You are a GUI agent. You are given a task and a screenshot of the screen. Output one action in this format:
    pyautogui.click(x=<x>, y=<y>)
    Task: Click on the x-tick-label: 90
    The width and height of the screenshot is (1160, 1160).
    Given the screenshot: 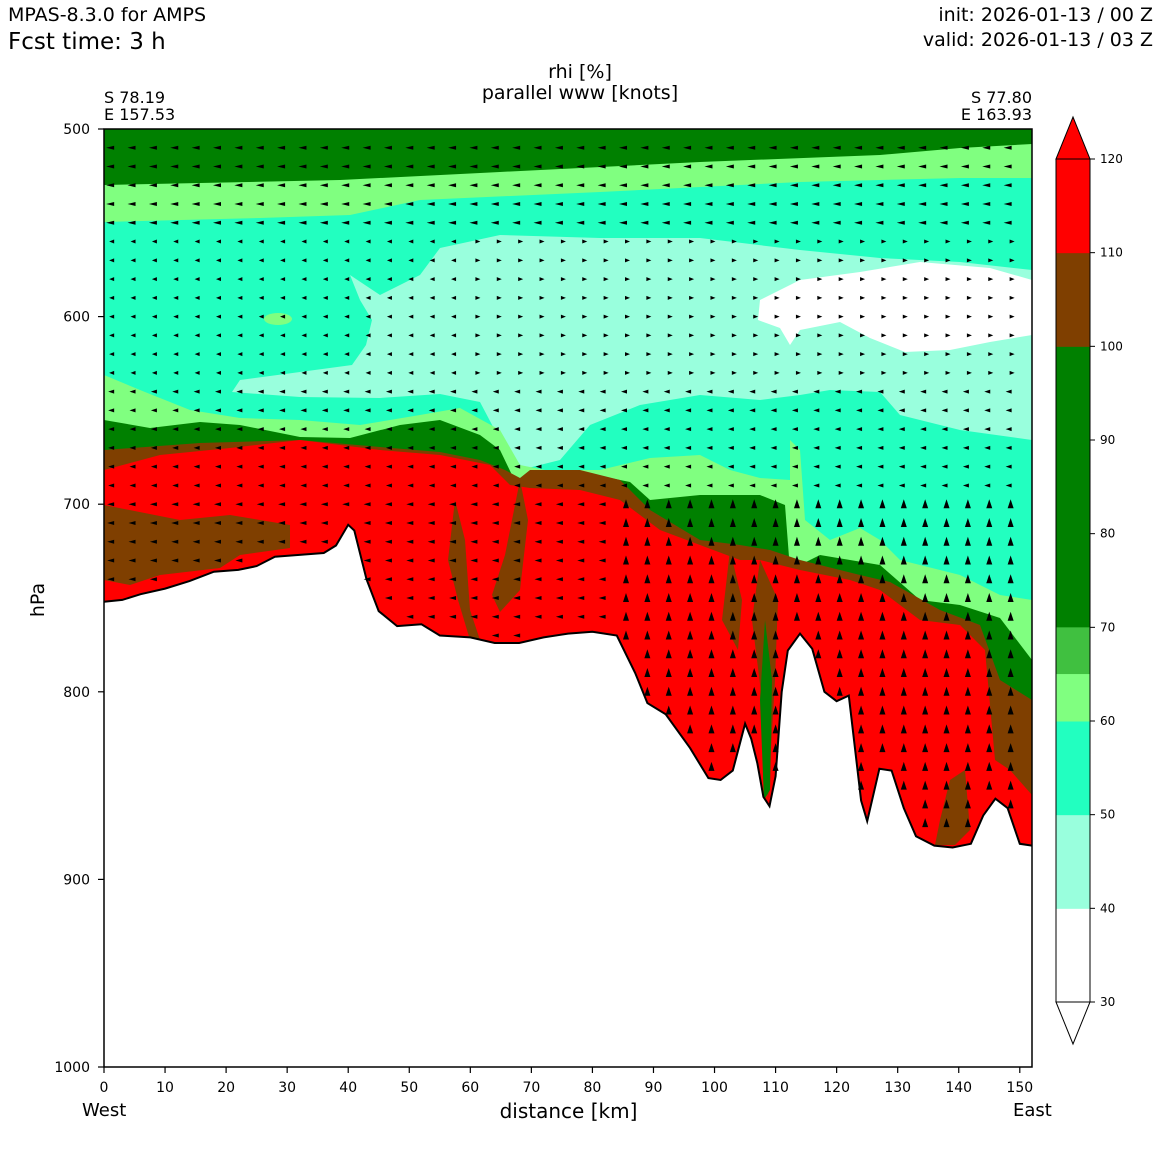 What is the action you would take?
    pyautogui.click(x=654, y=1088)
    